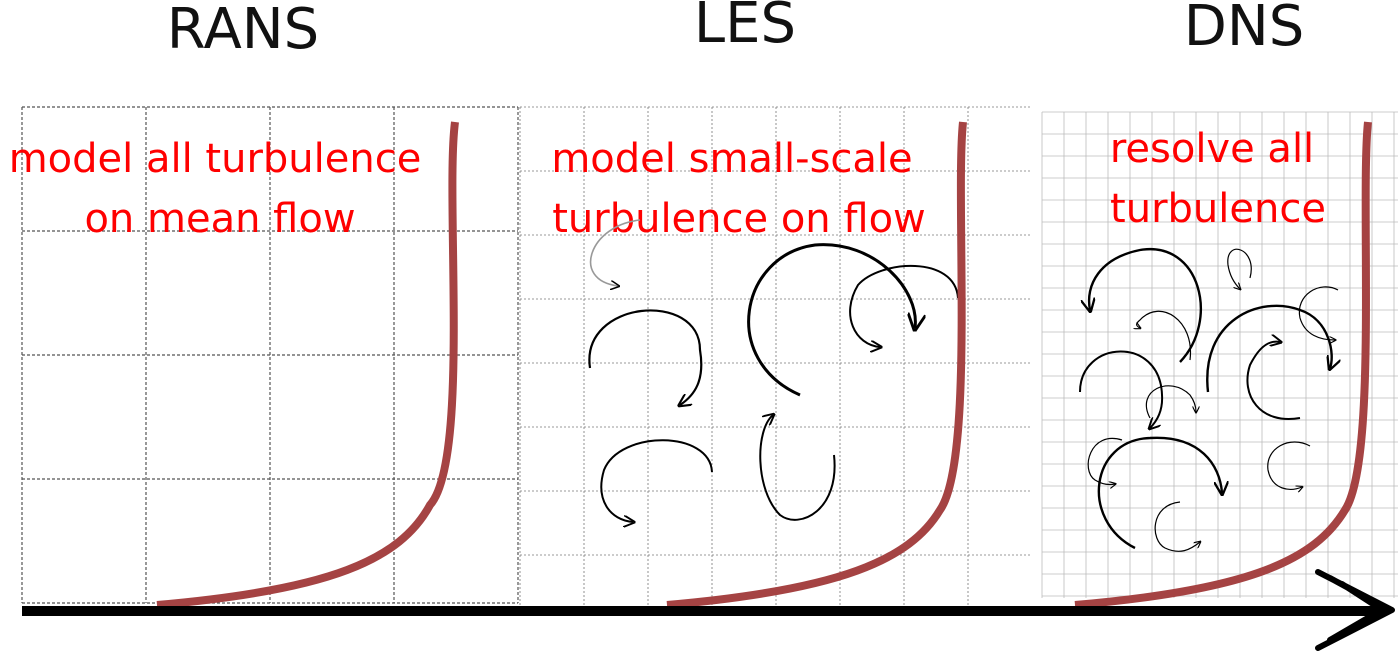 The width and height of the screenshot is (1398, 652). I want to click on les-description-line-1: model small-scale, so click(731, 159).